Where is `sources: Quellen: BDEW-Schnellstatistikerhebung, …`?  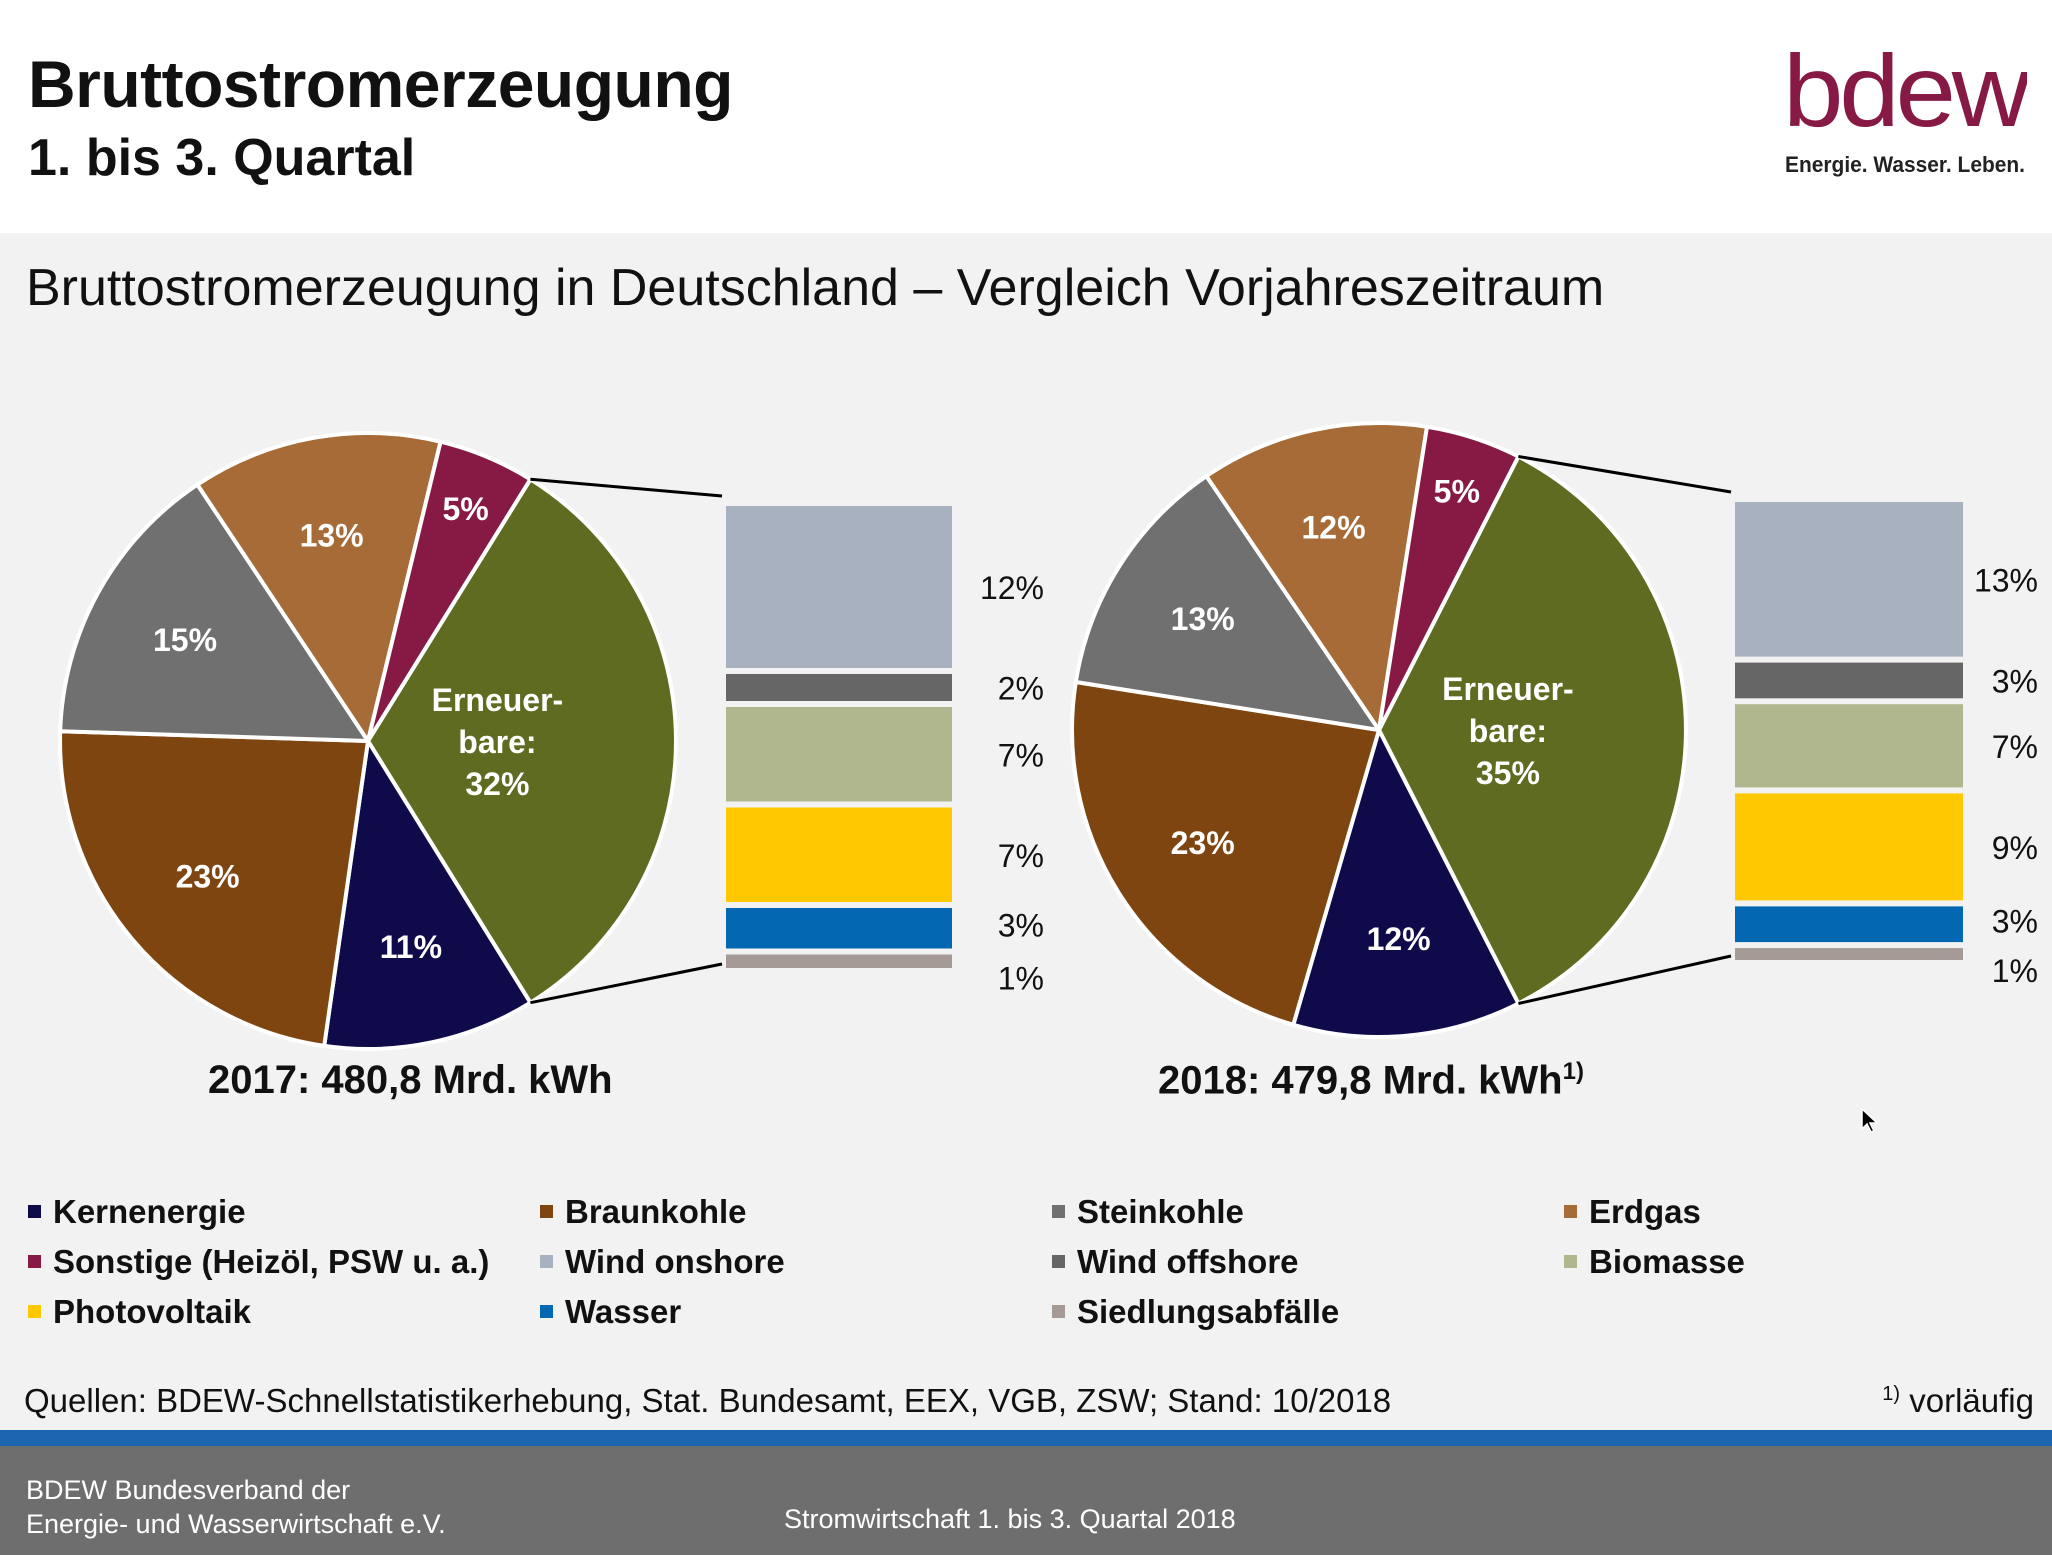 sources: Quellen: BDEW-Schnellstatistikerhebung, … is located at coordinates (708, 1400).